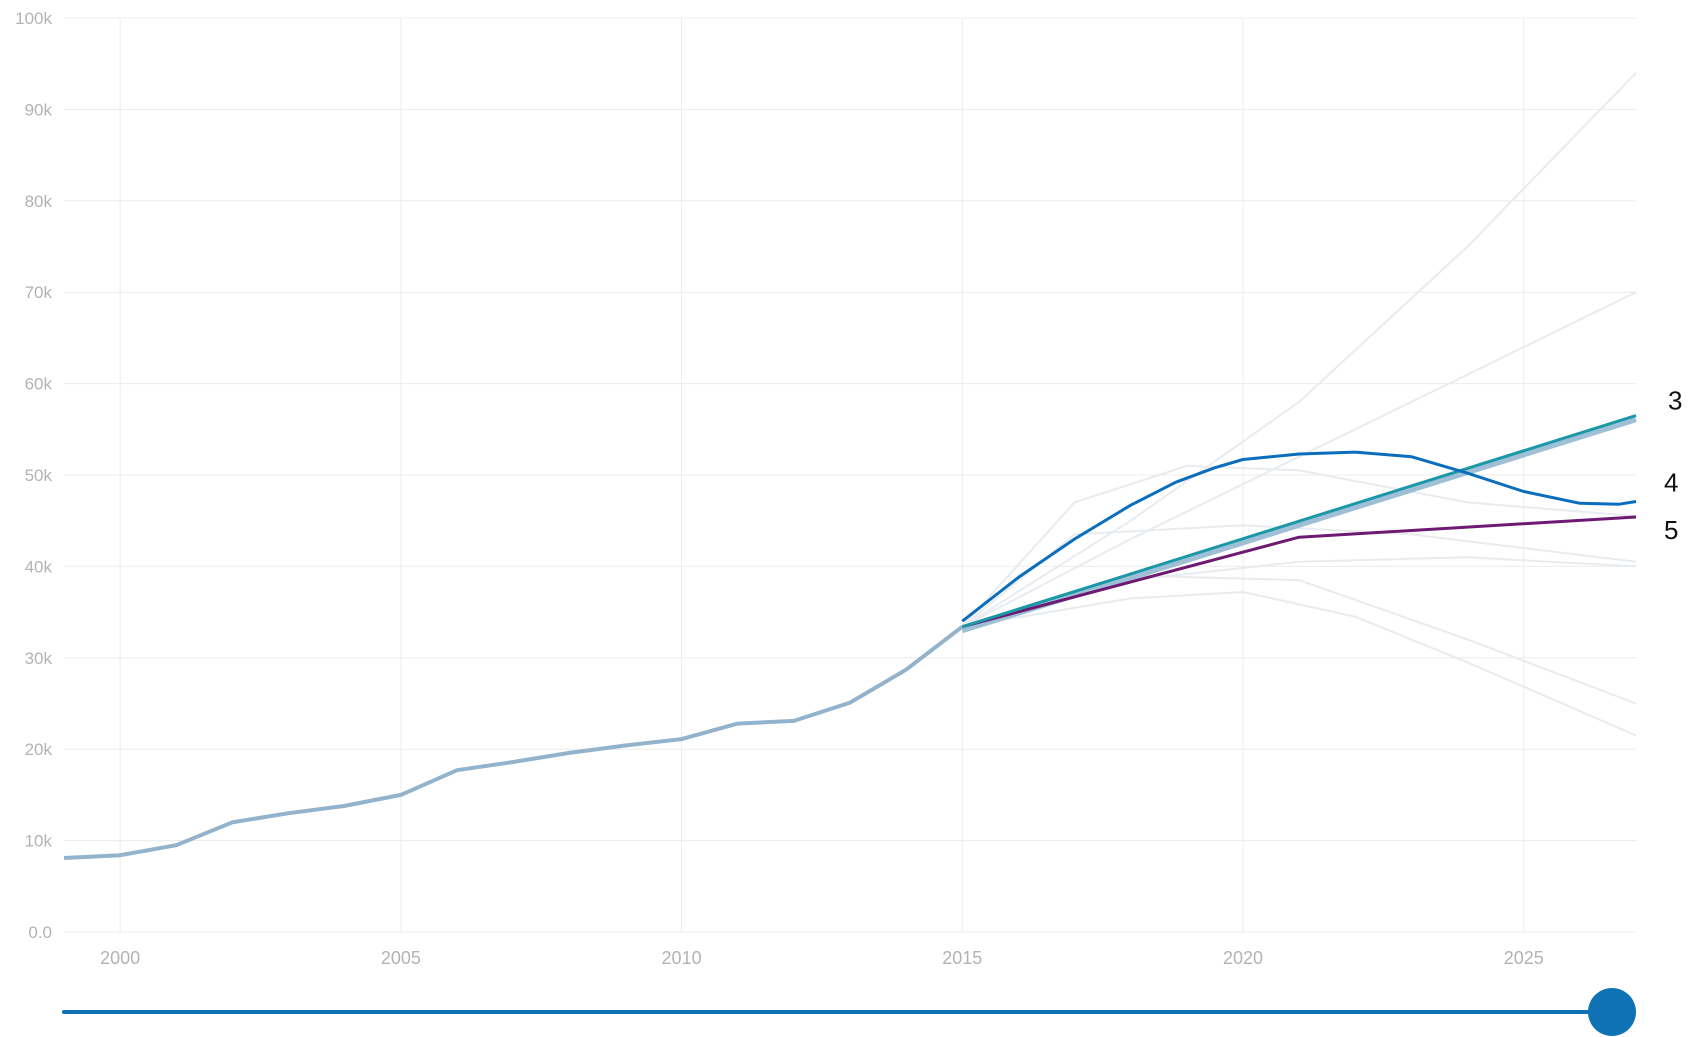  What do you see at coordinates (1243, 958) in the screenshot?
I see `x-tick-label: 2020` at bounding box center [1243, 958].